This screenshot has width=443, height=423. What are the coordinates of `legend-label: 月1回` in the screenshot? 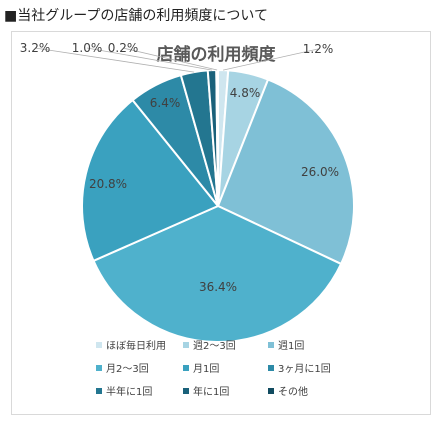 It's located at (206, 369).